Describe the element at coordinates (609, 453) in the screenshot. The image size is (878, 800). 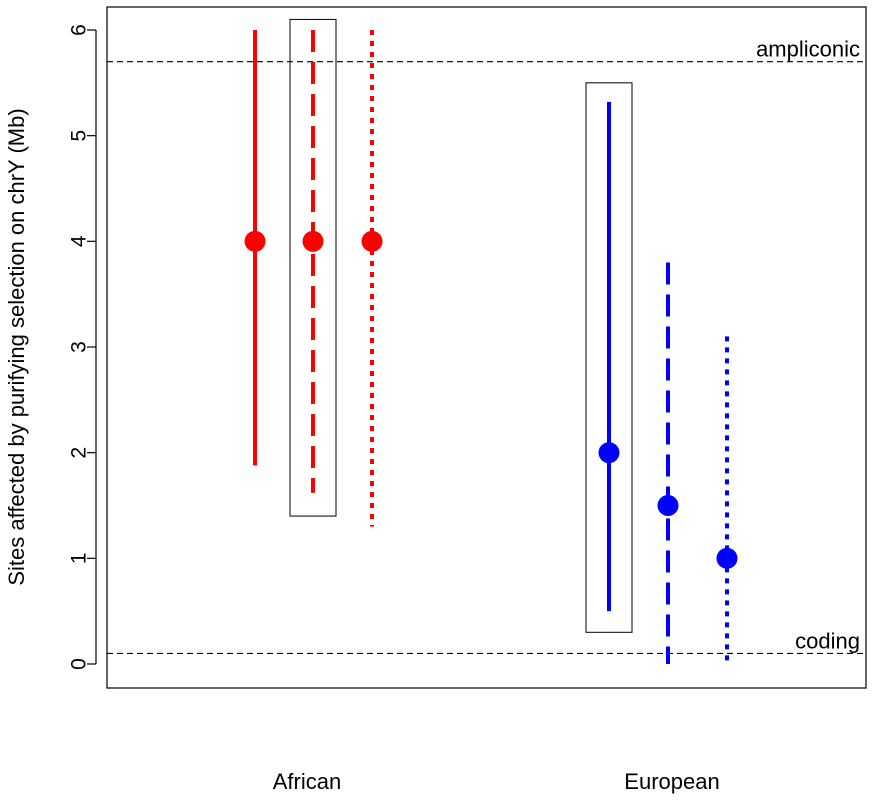
I see `point-european-solid` at that location.